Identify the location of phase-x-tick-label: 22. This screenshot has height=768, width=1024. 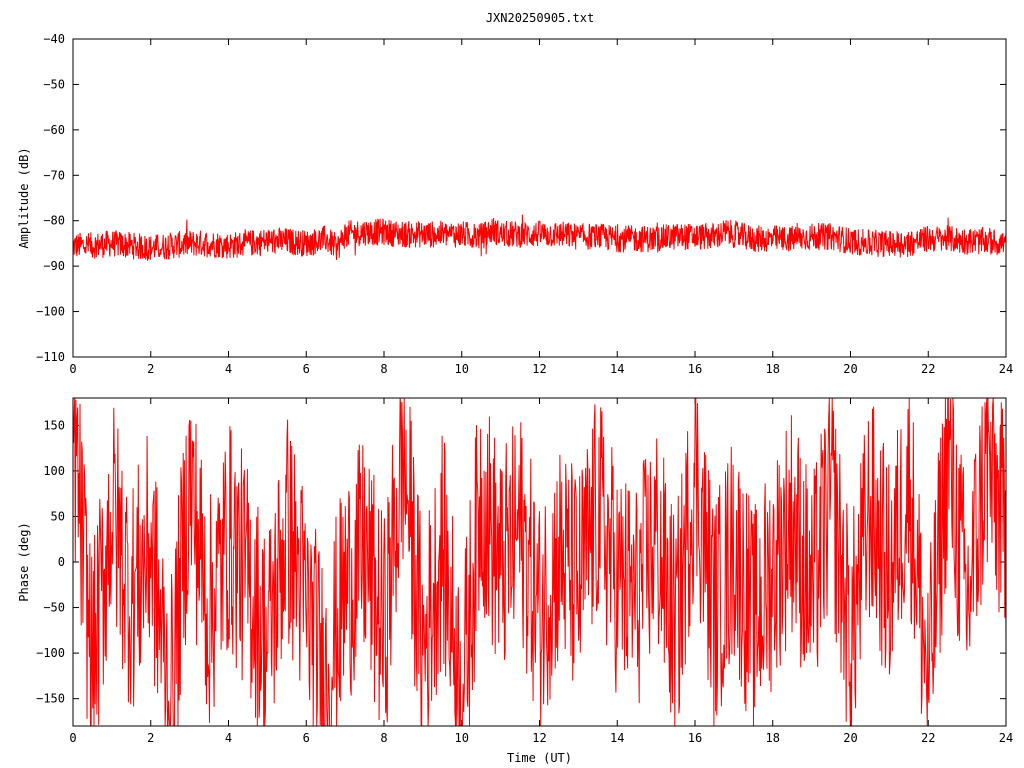
(928, 738).